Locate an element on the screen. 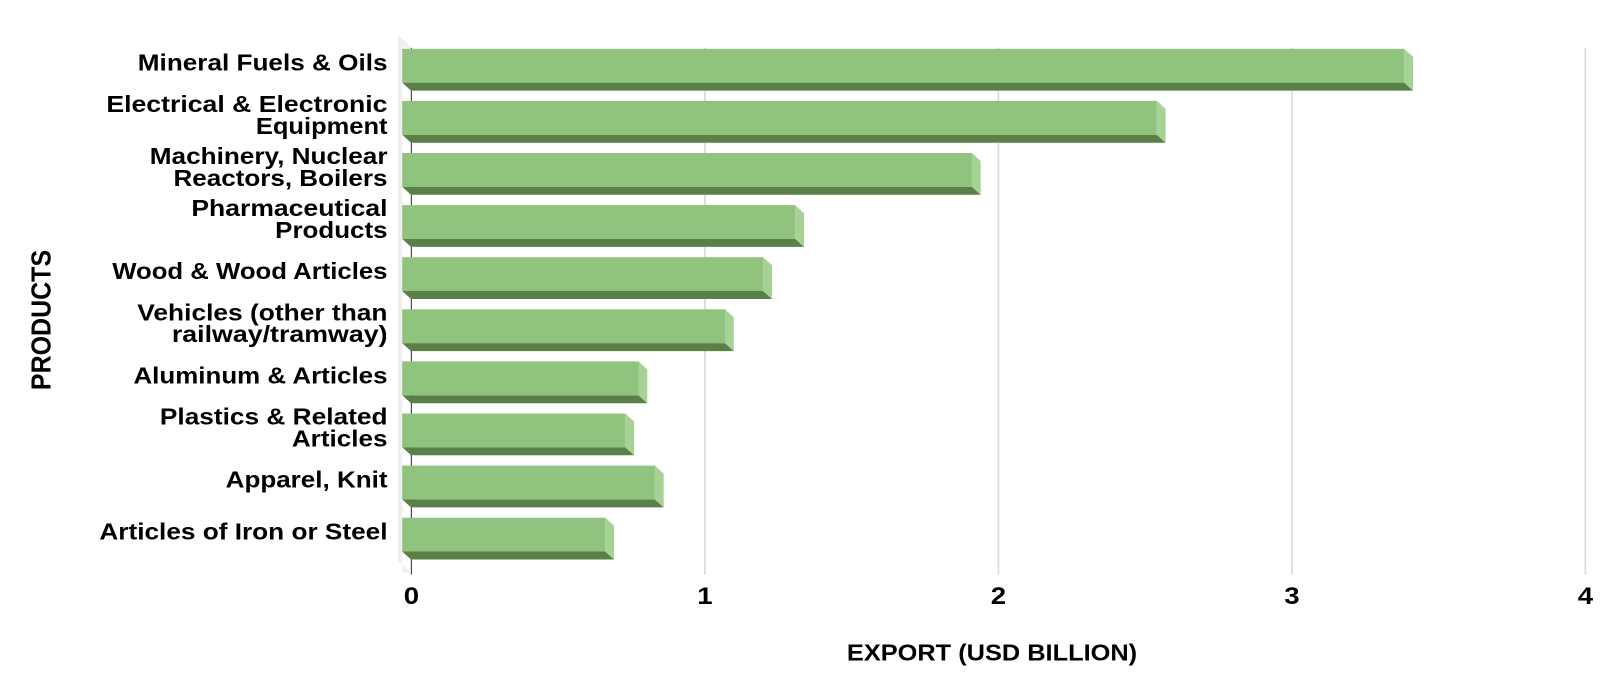 The height and width of the screenshot is (692, 1617). svg-text: Machinery, Nuclear is located at coordinates (269, 156).